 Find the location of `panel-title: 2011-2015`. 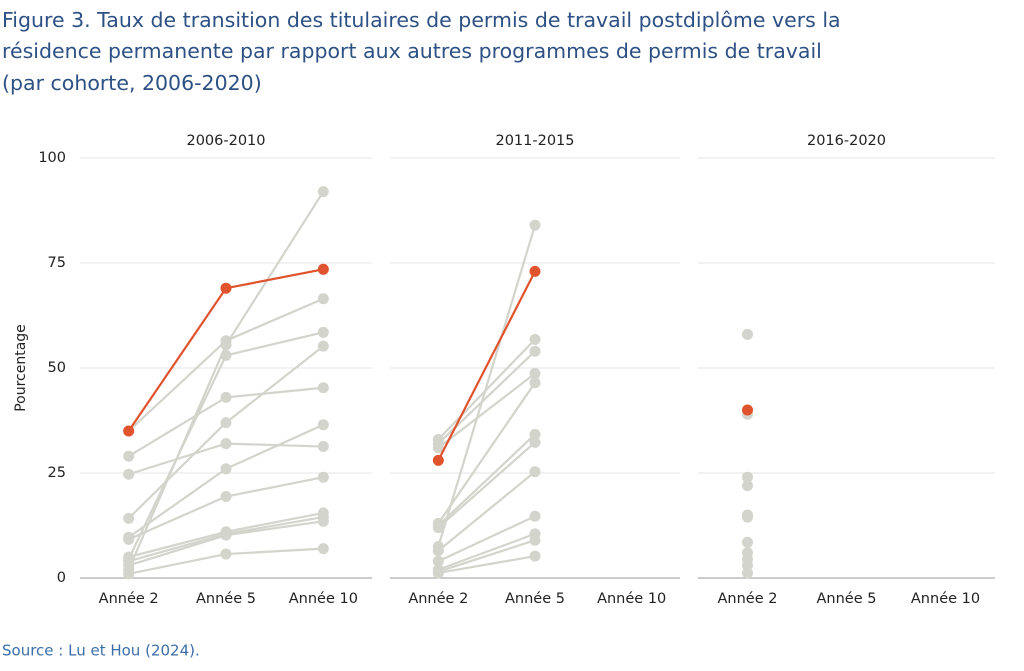

panel-title: 2011-2015 is located at coordinates (534, 141).